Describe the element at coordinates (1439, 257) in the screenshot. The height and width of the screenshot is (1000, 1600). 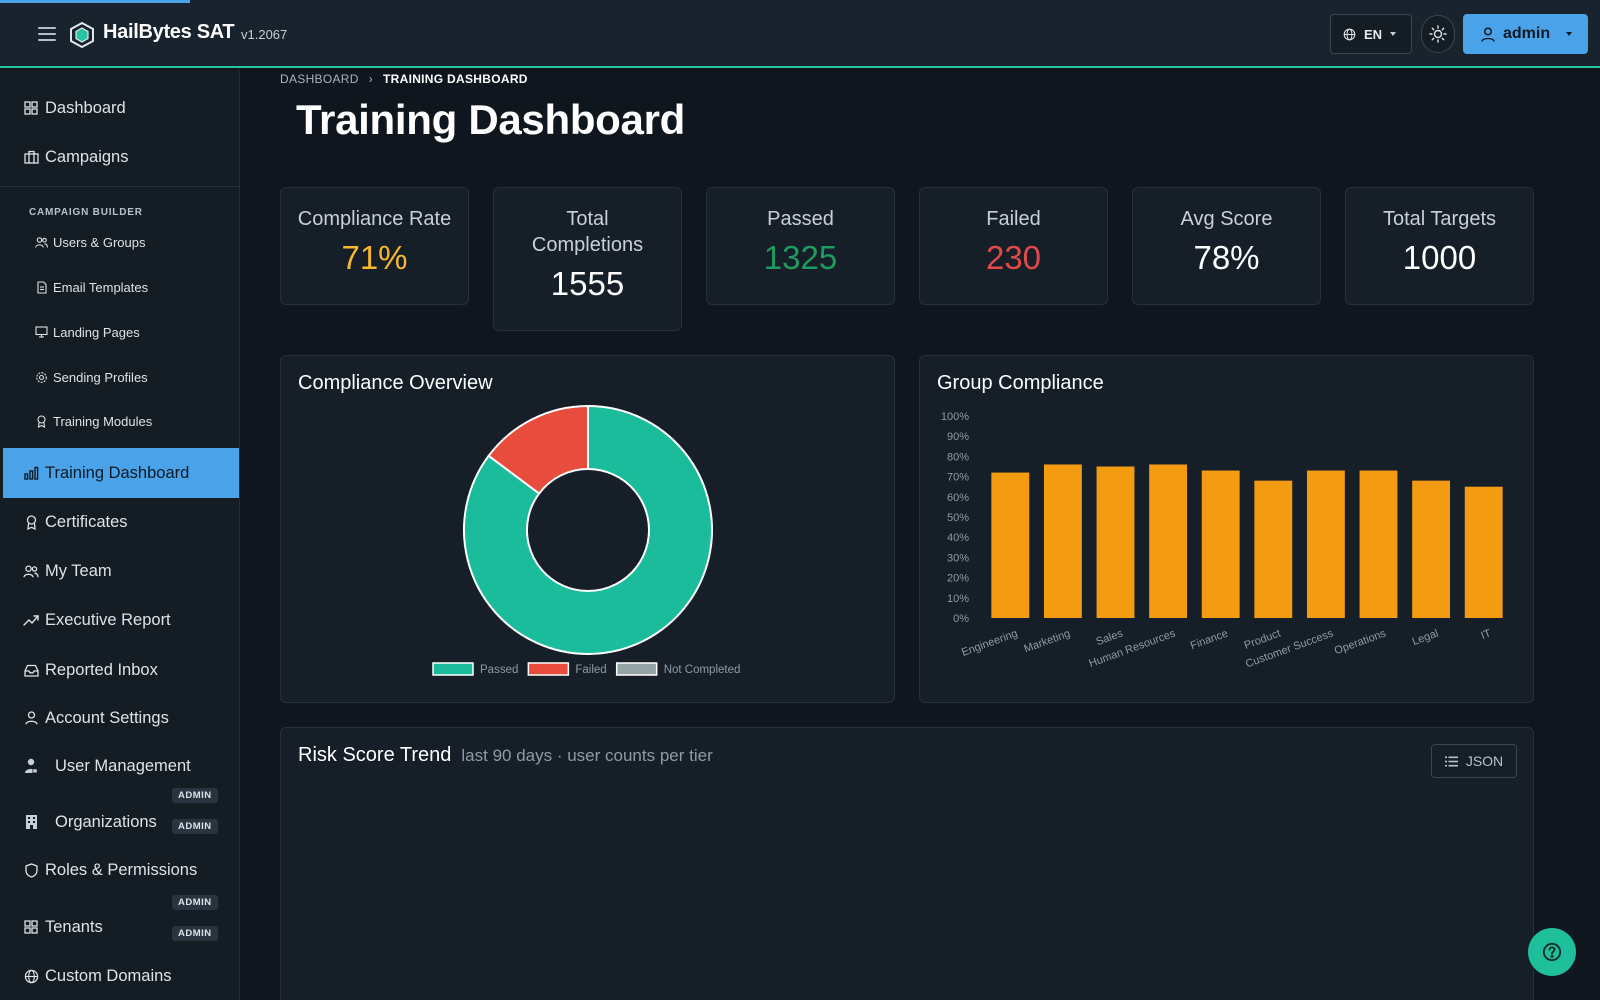
I see `stat-value: 1000` at that location.